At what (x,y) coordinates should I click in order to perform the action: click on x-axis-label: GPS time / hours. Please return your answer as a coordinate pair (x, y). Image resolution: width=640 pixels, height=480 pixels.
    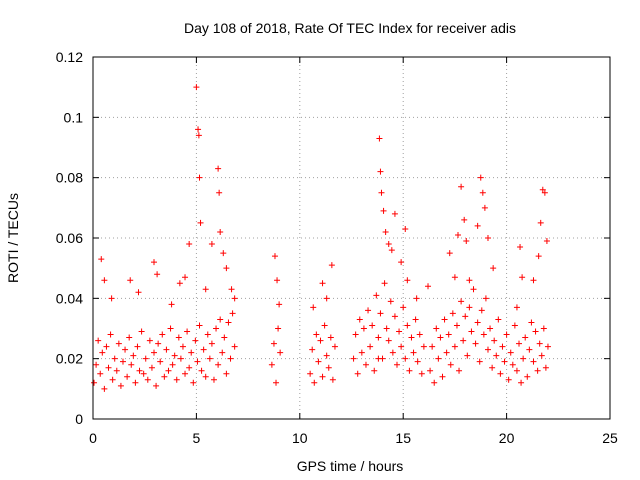
    Looking at the image, I should click on (350, 466).